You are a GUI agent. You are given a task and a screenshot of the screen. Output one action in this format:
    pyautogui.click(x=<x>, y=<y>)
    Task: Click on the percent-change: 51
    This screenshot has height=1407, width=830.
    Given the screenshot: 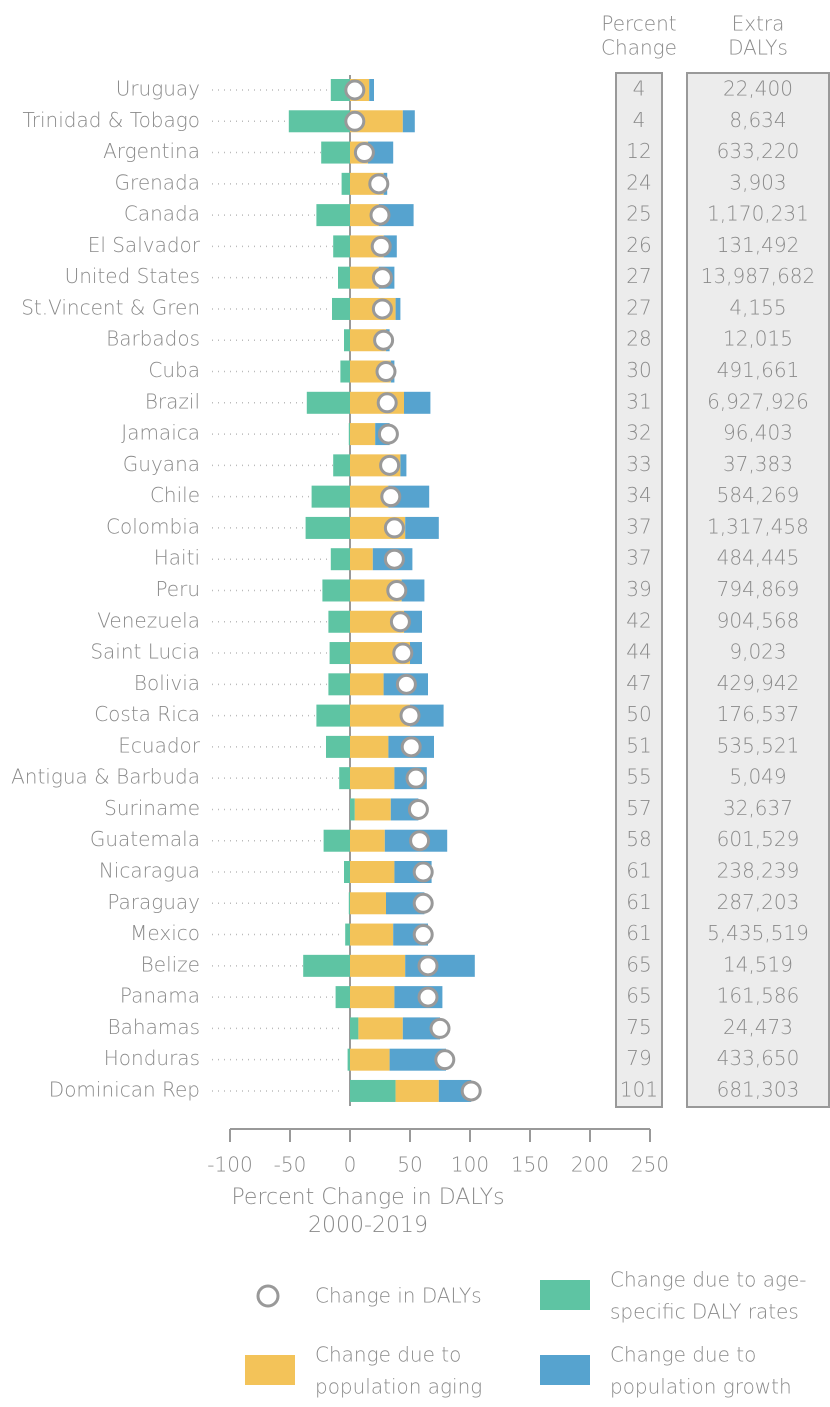 What is the action you would take?
    pyautogui.click(x=638, y=745)
    